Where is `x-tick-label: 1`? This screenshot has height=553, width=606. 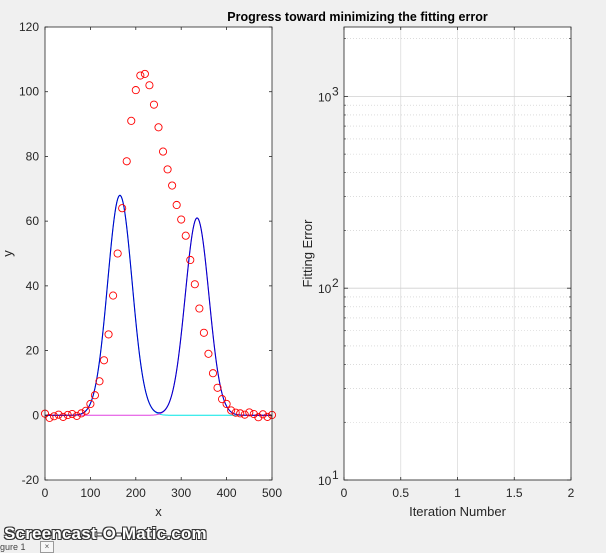
x-tick-label: 1 is located at coordinates (457, 493).